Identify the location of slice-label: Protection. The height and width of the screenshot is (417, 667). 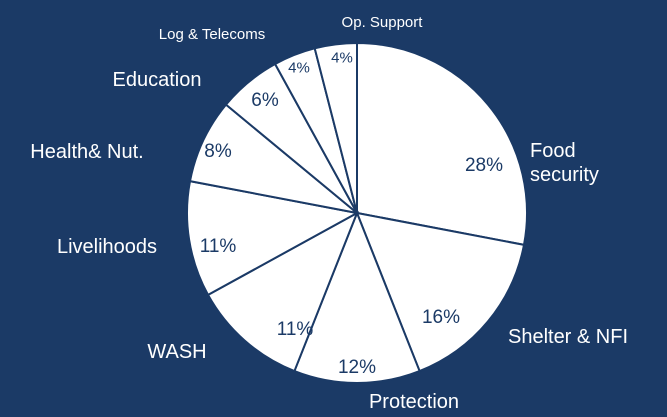
(414, 402).